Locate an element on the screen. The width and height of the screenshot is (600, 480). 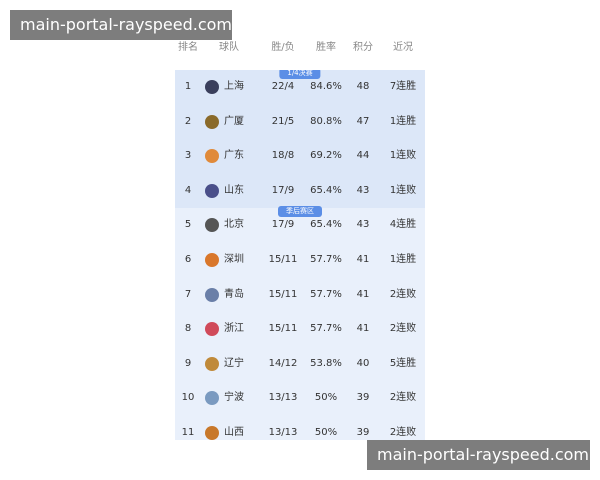
table-cell: 3 is located at coordinates (188, 156).